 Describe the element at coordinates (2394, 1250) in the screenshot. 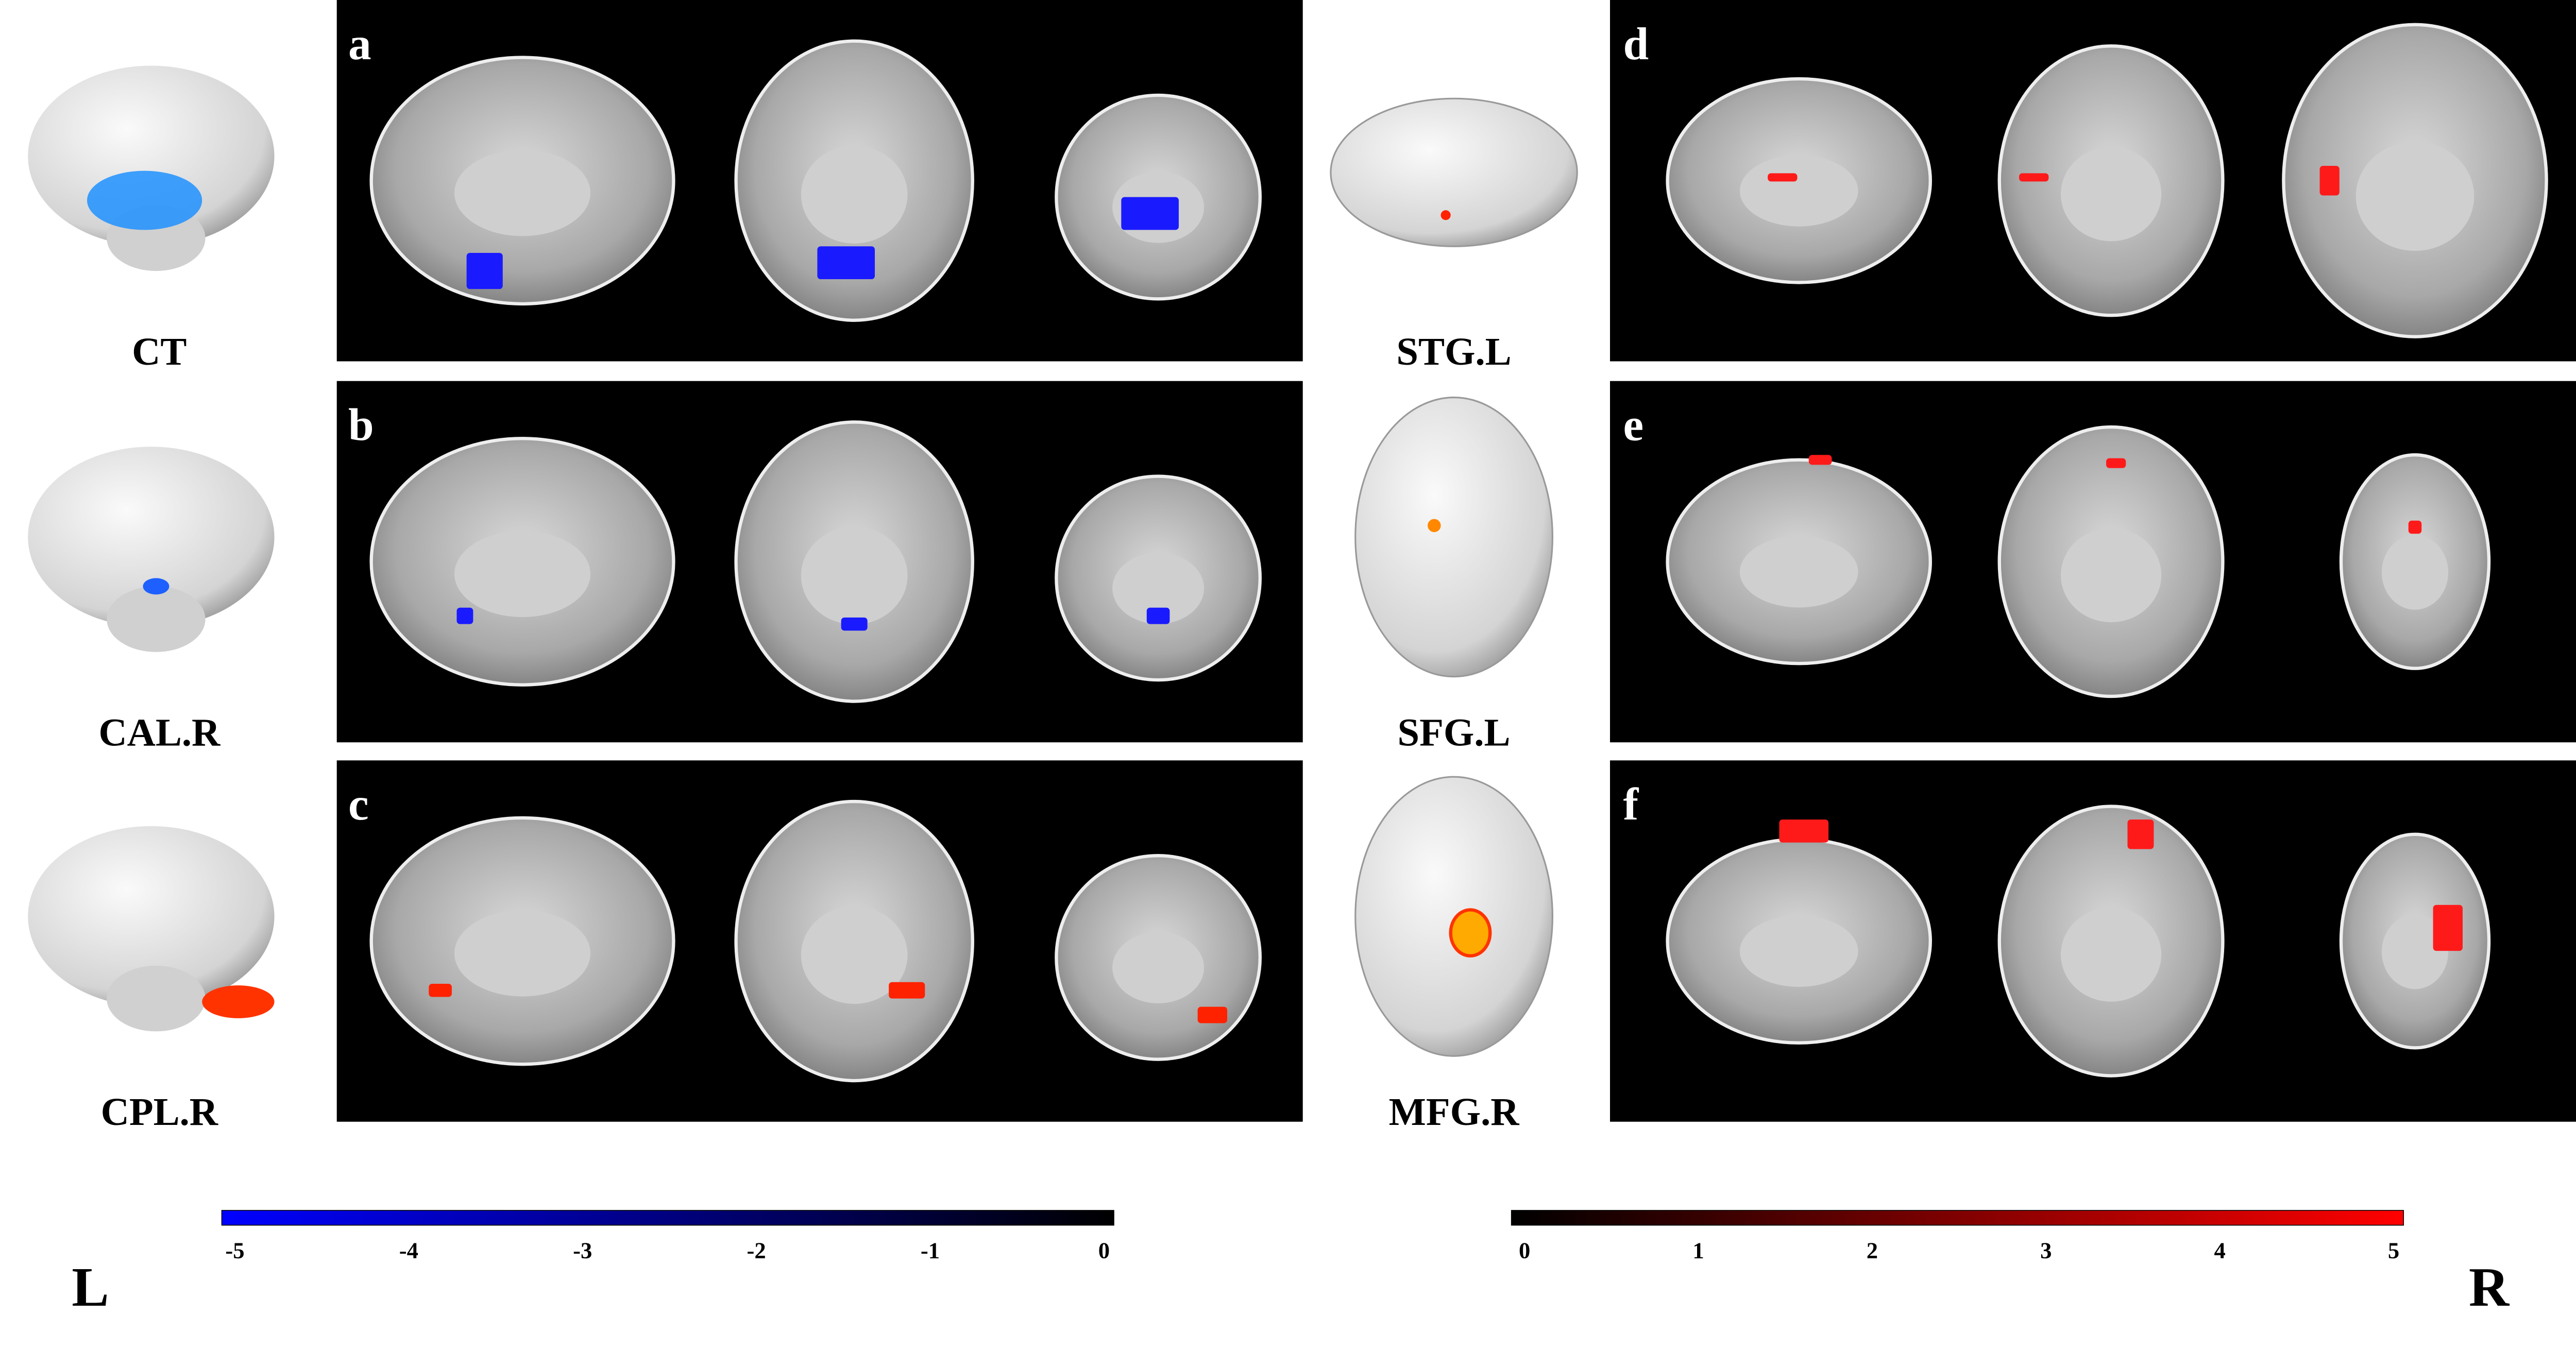

I see `colorbar-tick-label: 5` at that location.